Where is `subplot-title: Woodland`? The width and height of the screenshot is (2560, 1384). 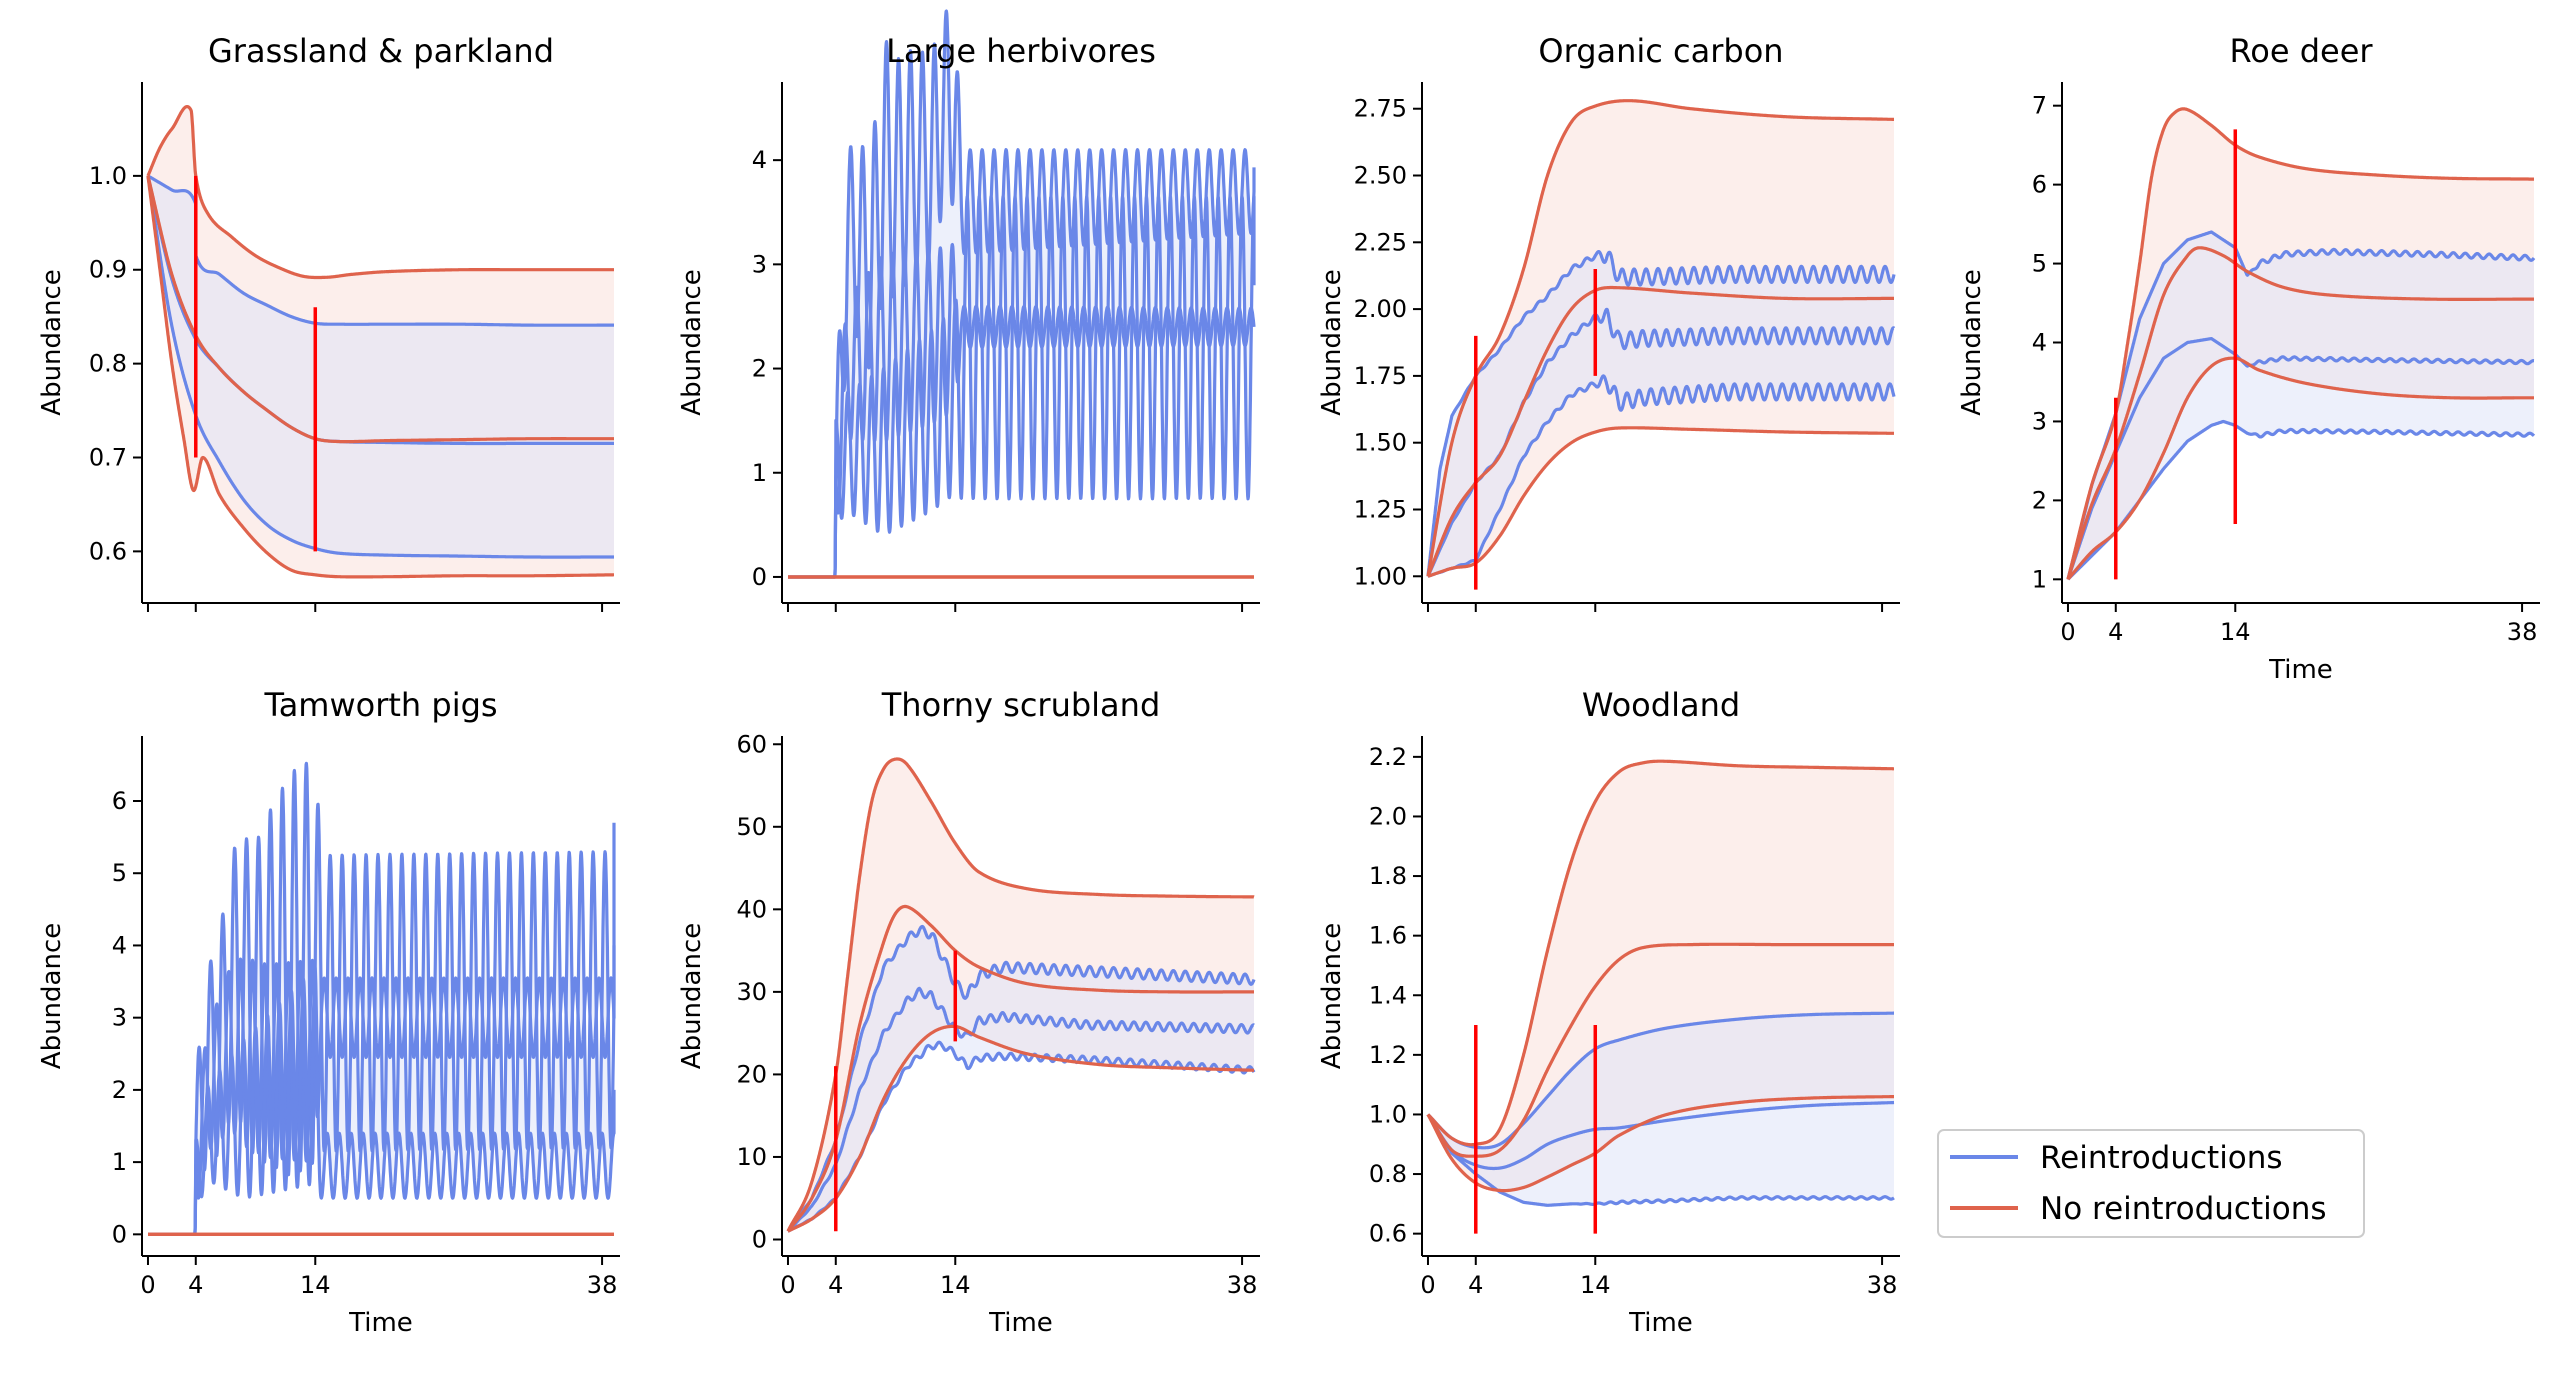 subplot-title: Woodland is located at coordinates (1661, 705).